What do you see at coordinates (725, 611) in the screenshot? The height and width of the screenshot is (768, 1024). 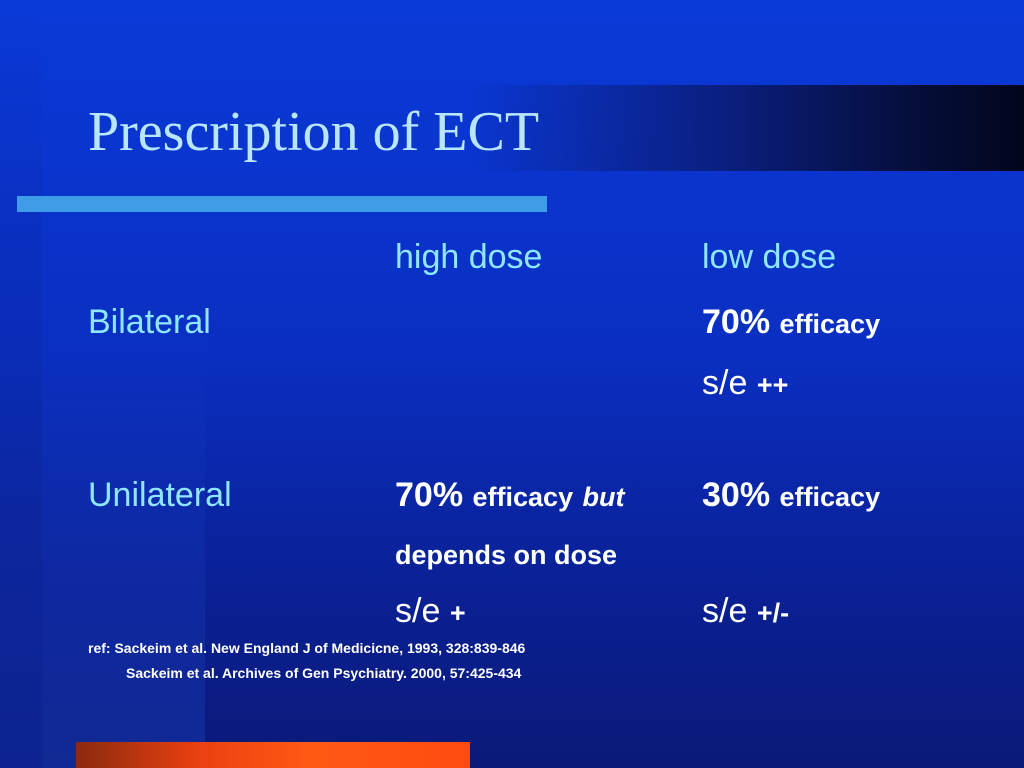 I see `unilateral-low-se-label: s/e` at bounding box center [725, 611].